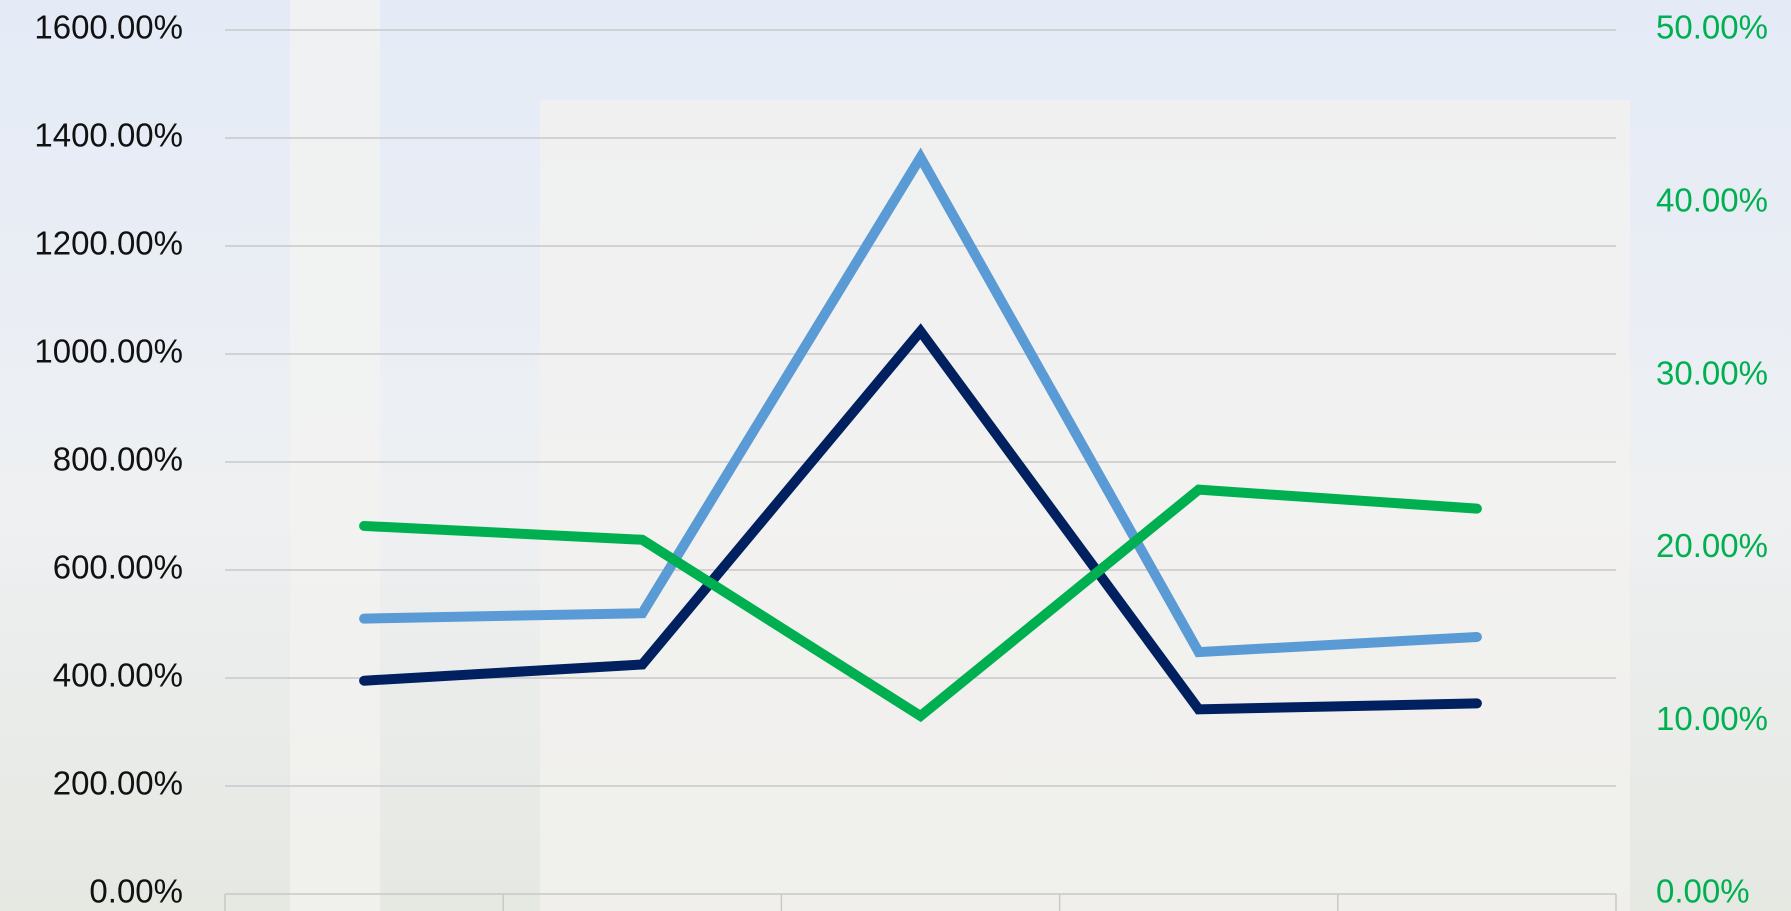  Describe the element at coordinates (118, 459) in the screenshot. I see `y-tick-label: 800.00%` at that location.